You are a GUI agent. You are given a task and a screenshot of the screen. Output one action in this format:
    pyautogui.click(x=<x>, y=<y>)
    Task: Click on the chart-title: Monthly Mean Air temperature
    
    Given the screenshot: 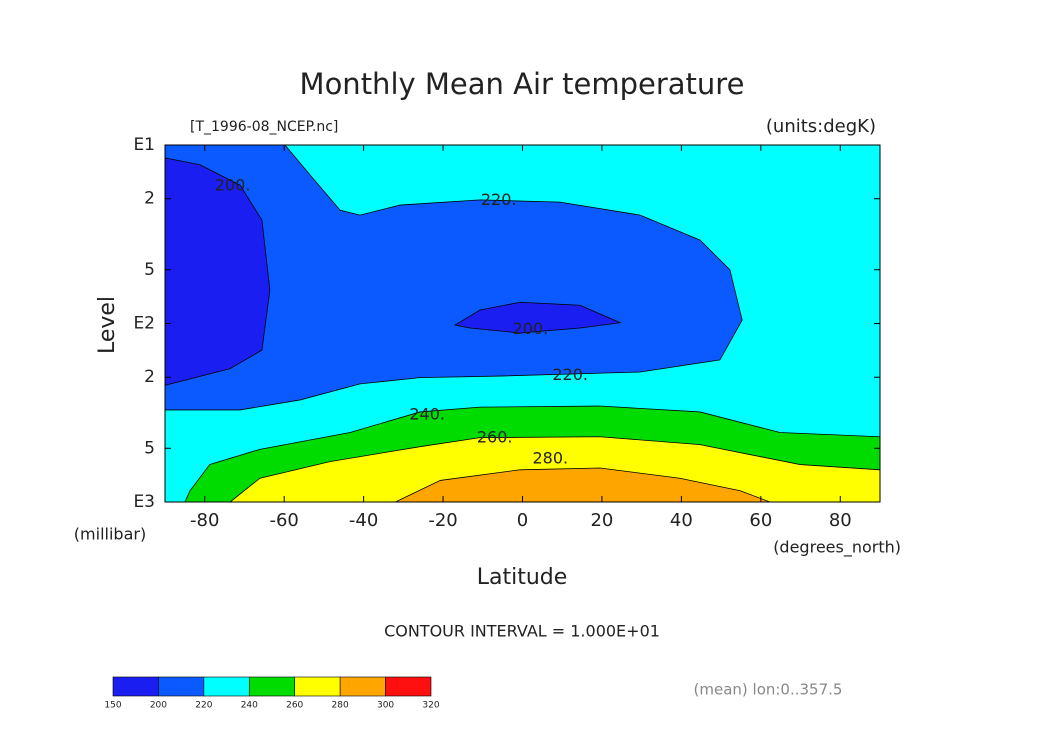 What is the action you would take?
    pyautogui.click(x=522, y=84)
    